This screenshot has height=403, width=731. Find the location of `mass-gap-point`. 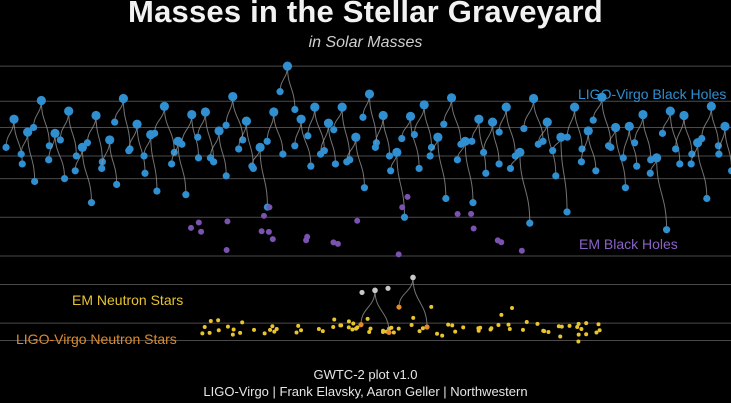

mass-gap-point is located at coordinates (362, 292).